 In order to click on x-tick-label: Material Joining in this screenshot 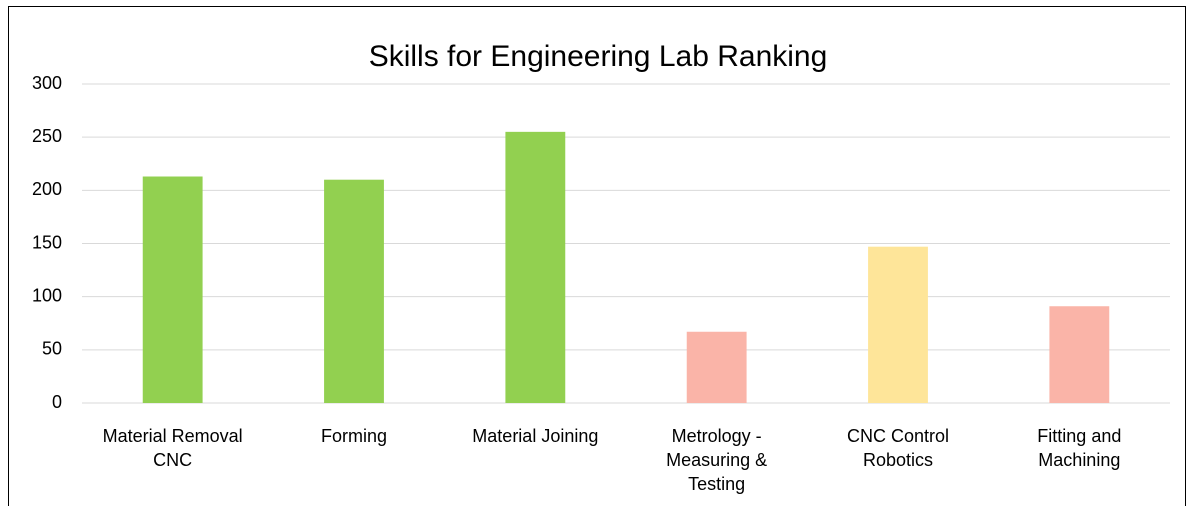, I will do `click(535, 436)`.